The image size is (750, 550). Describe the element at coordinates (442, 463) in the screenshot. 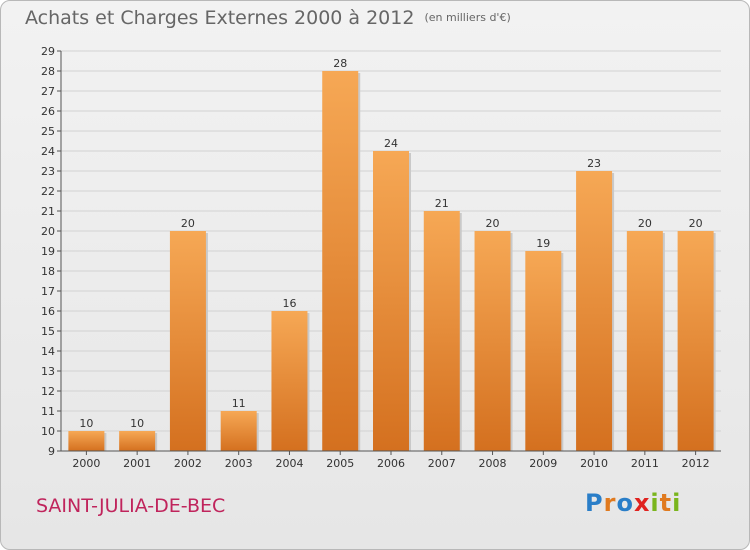

I see `x-tick-label: 2007` at that location.